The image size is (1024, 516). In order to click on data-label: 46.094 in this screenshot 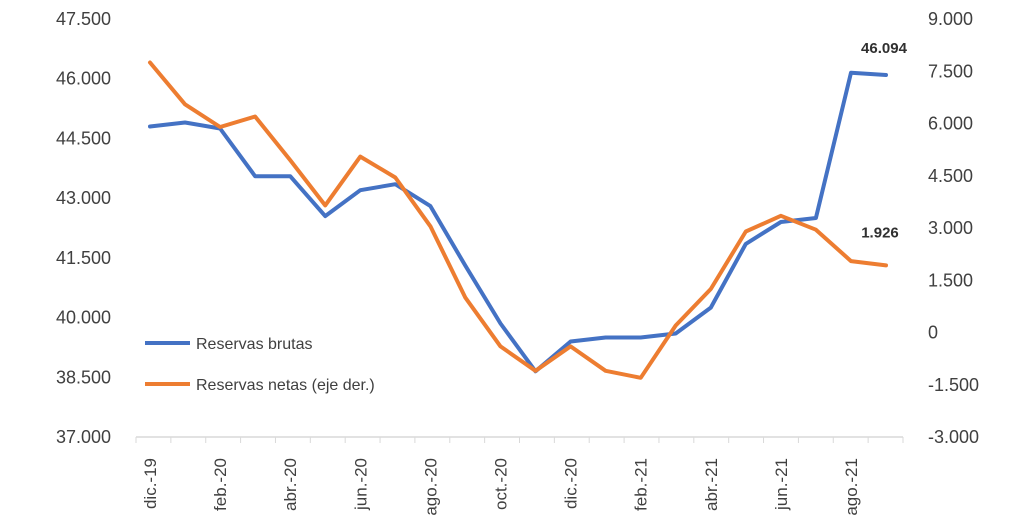, I will do `click(884, 48)`.